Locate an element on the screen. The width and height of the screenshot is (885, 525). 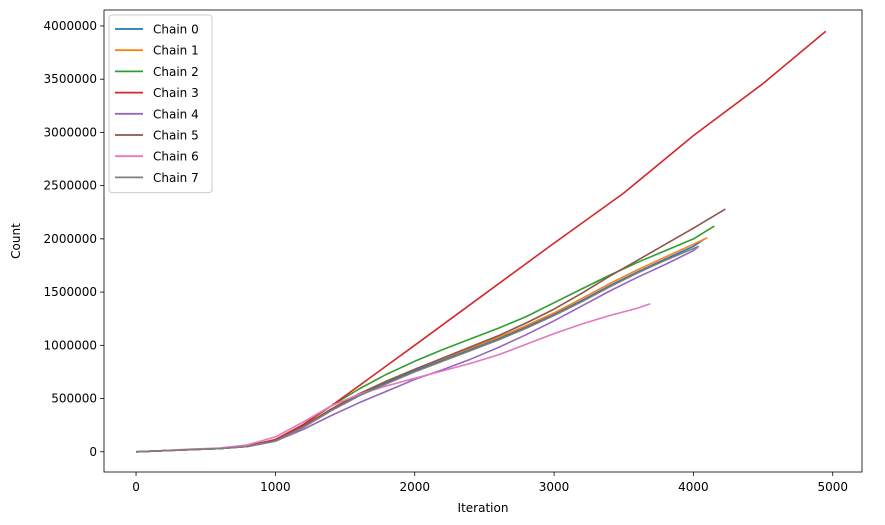
x-tick-label: 2000 is located at coordinates (414, 487).